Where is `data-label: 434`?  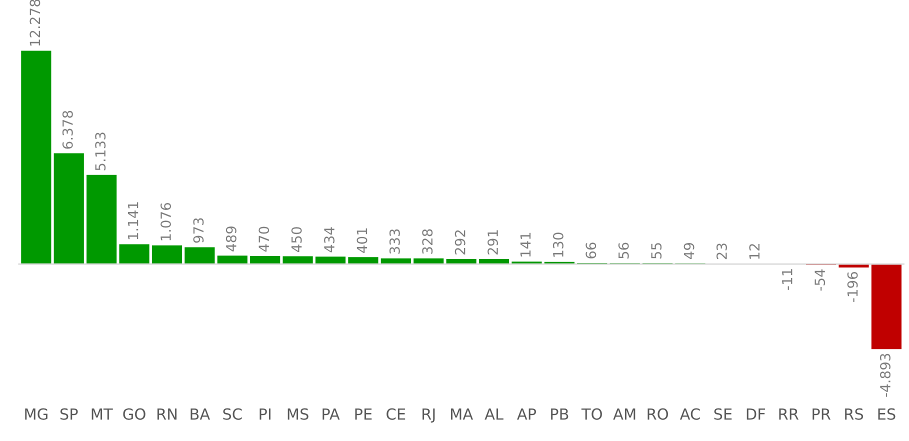 data-label: 434 is located at coordinates (329, 239).